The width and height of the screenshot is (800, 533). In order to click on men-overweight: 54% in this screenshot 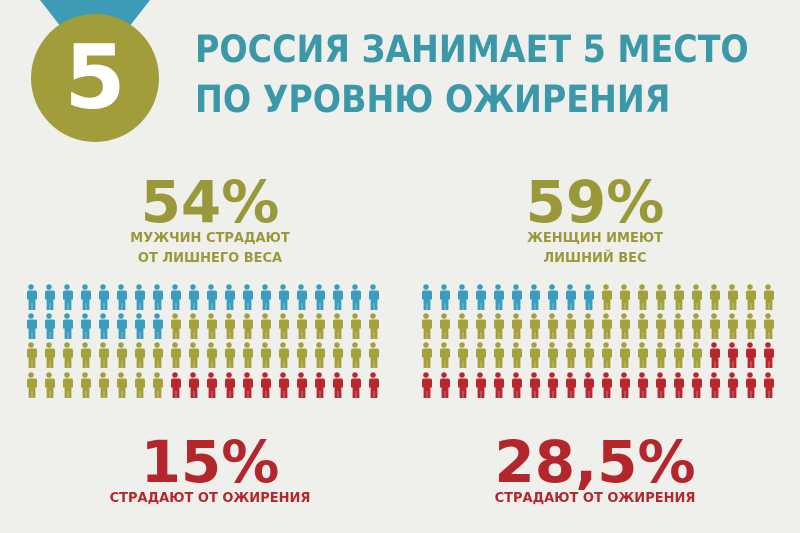, I will do `click(210, 202)`.